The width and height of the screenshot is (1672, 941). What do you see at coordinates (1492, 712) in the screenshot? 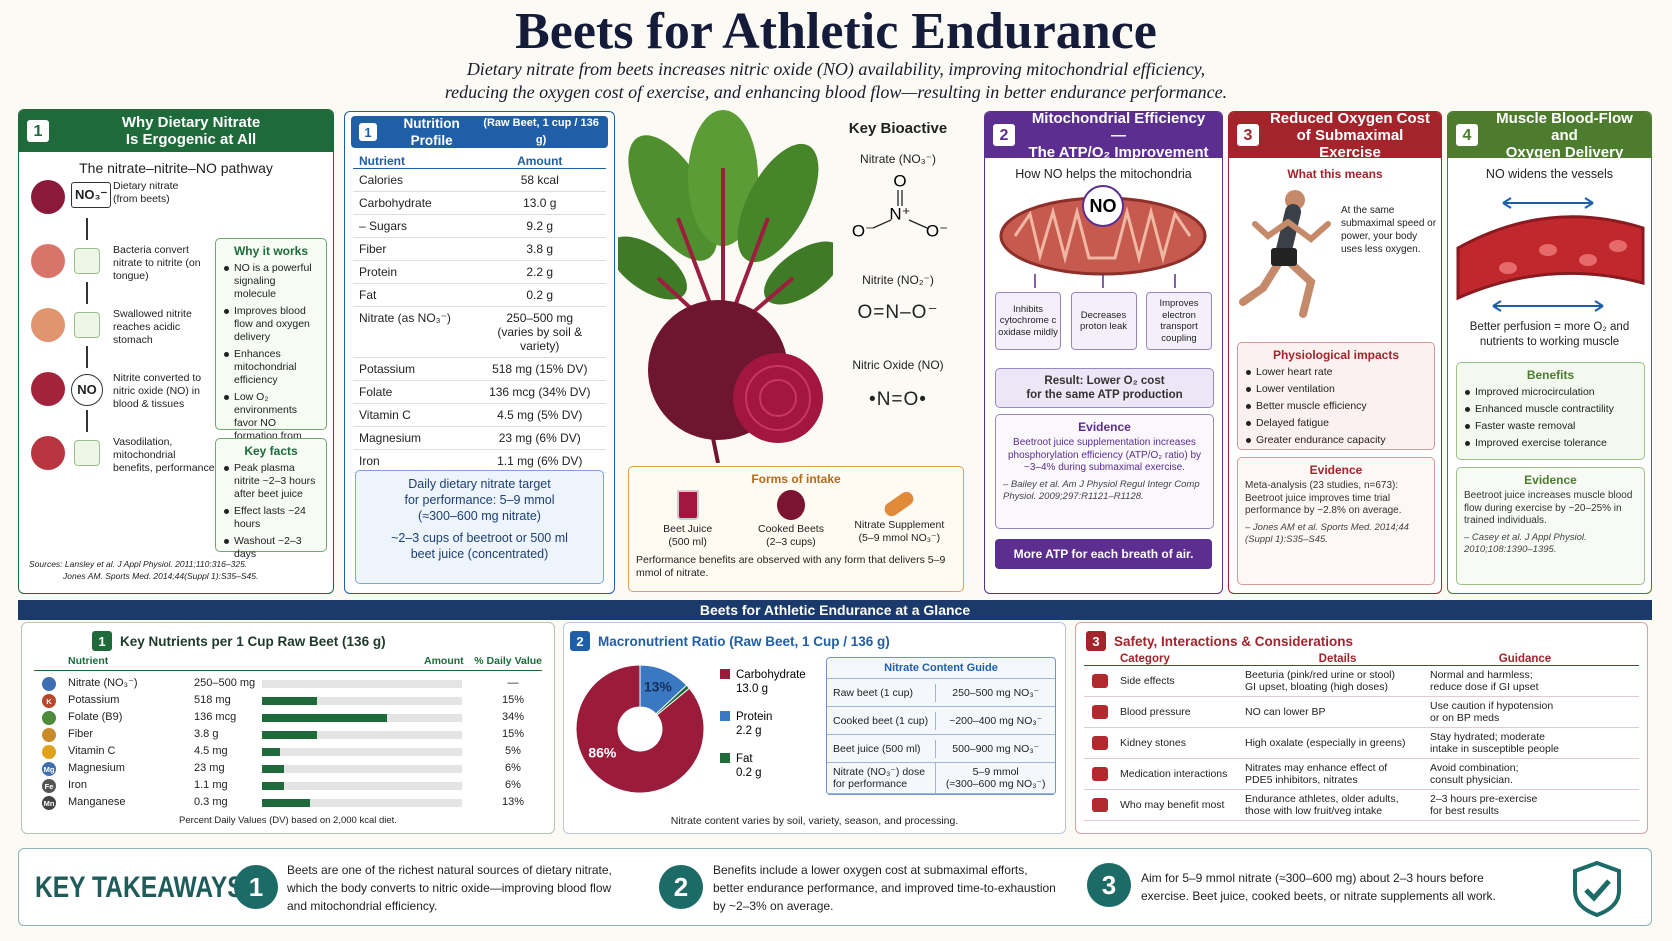
I see `table-cell: Use caution if hypotension or on BP meds` at bounding box center [1492, 712].